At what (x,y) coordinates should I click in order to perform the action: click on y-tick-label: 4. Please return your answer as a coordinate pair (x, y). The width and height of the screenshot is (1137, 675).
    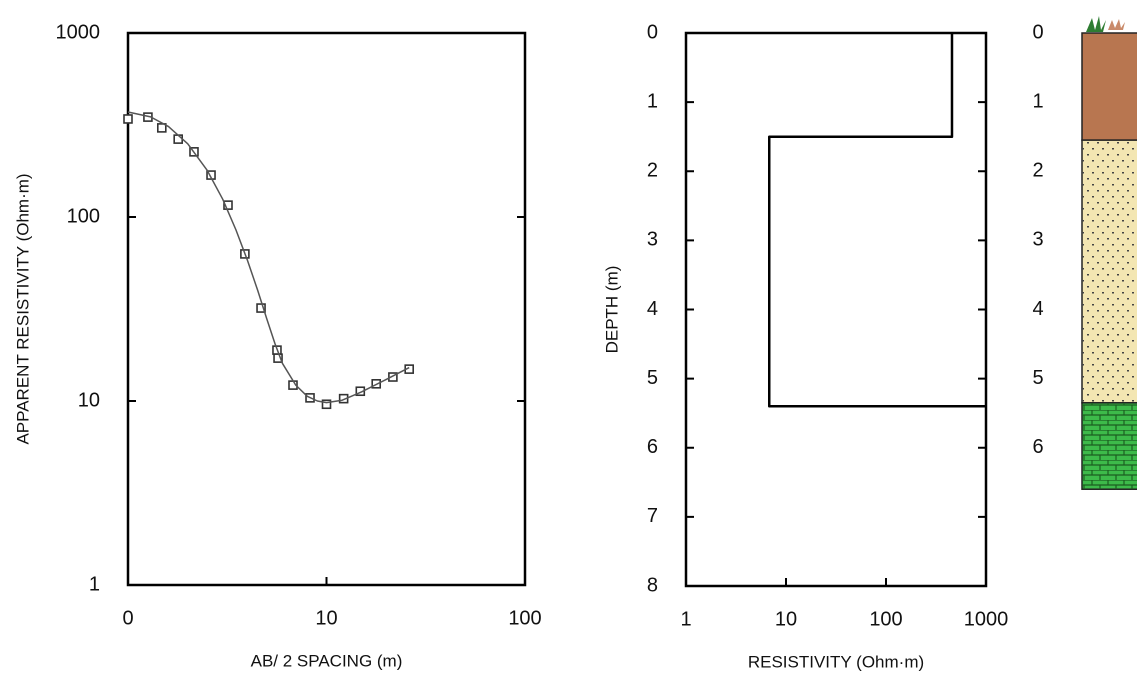
    Looking at the image, I should click on (652, 309).